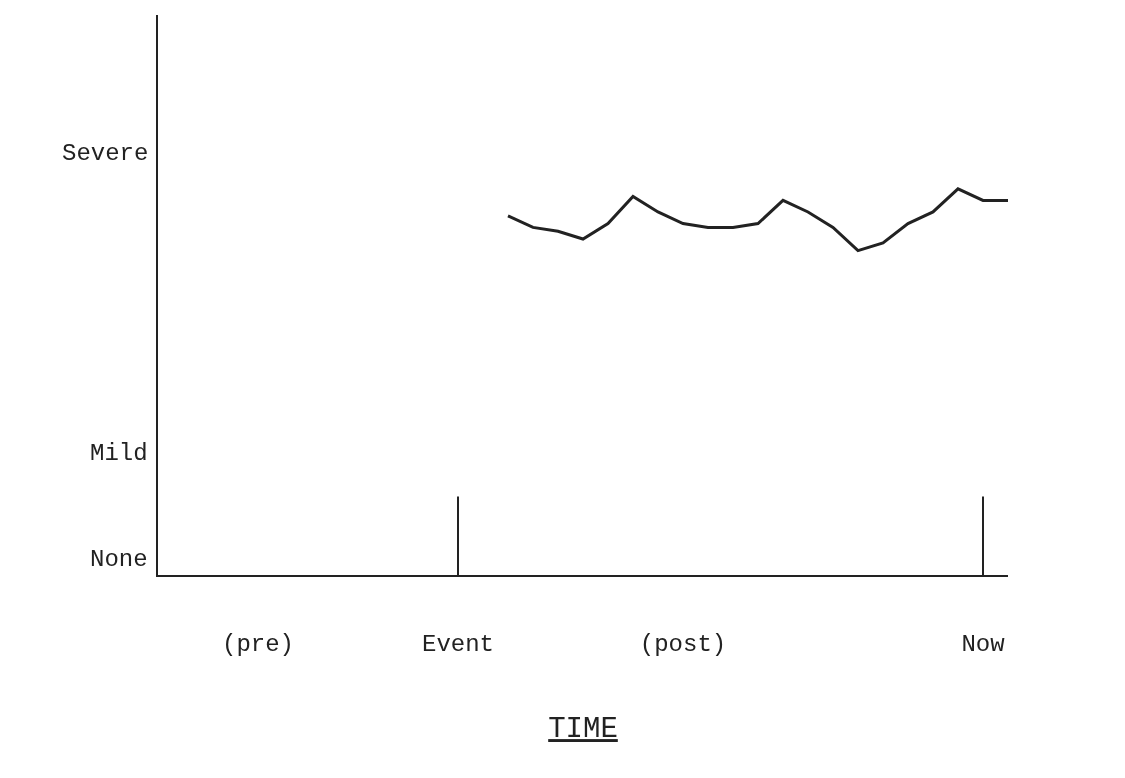  I want to click on text: Mild, so click(119, 453).